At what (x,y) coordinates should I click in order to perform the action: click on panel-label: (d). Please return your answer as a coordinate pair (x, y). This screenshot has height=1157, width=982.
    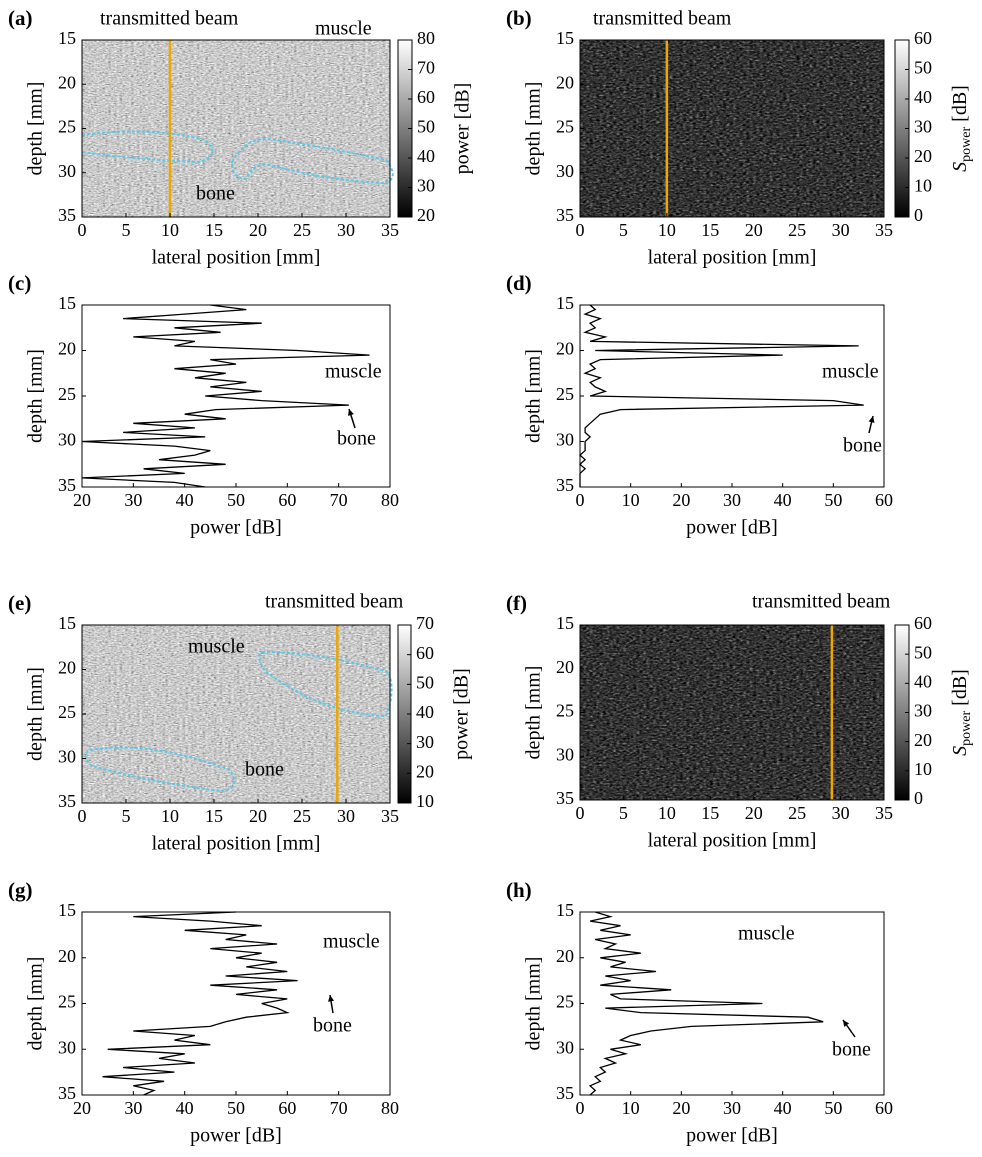
    Looking at the image, I should click on (519, 283).